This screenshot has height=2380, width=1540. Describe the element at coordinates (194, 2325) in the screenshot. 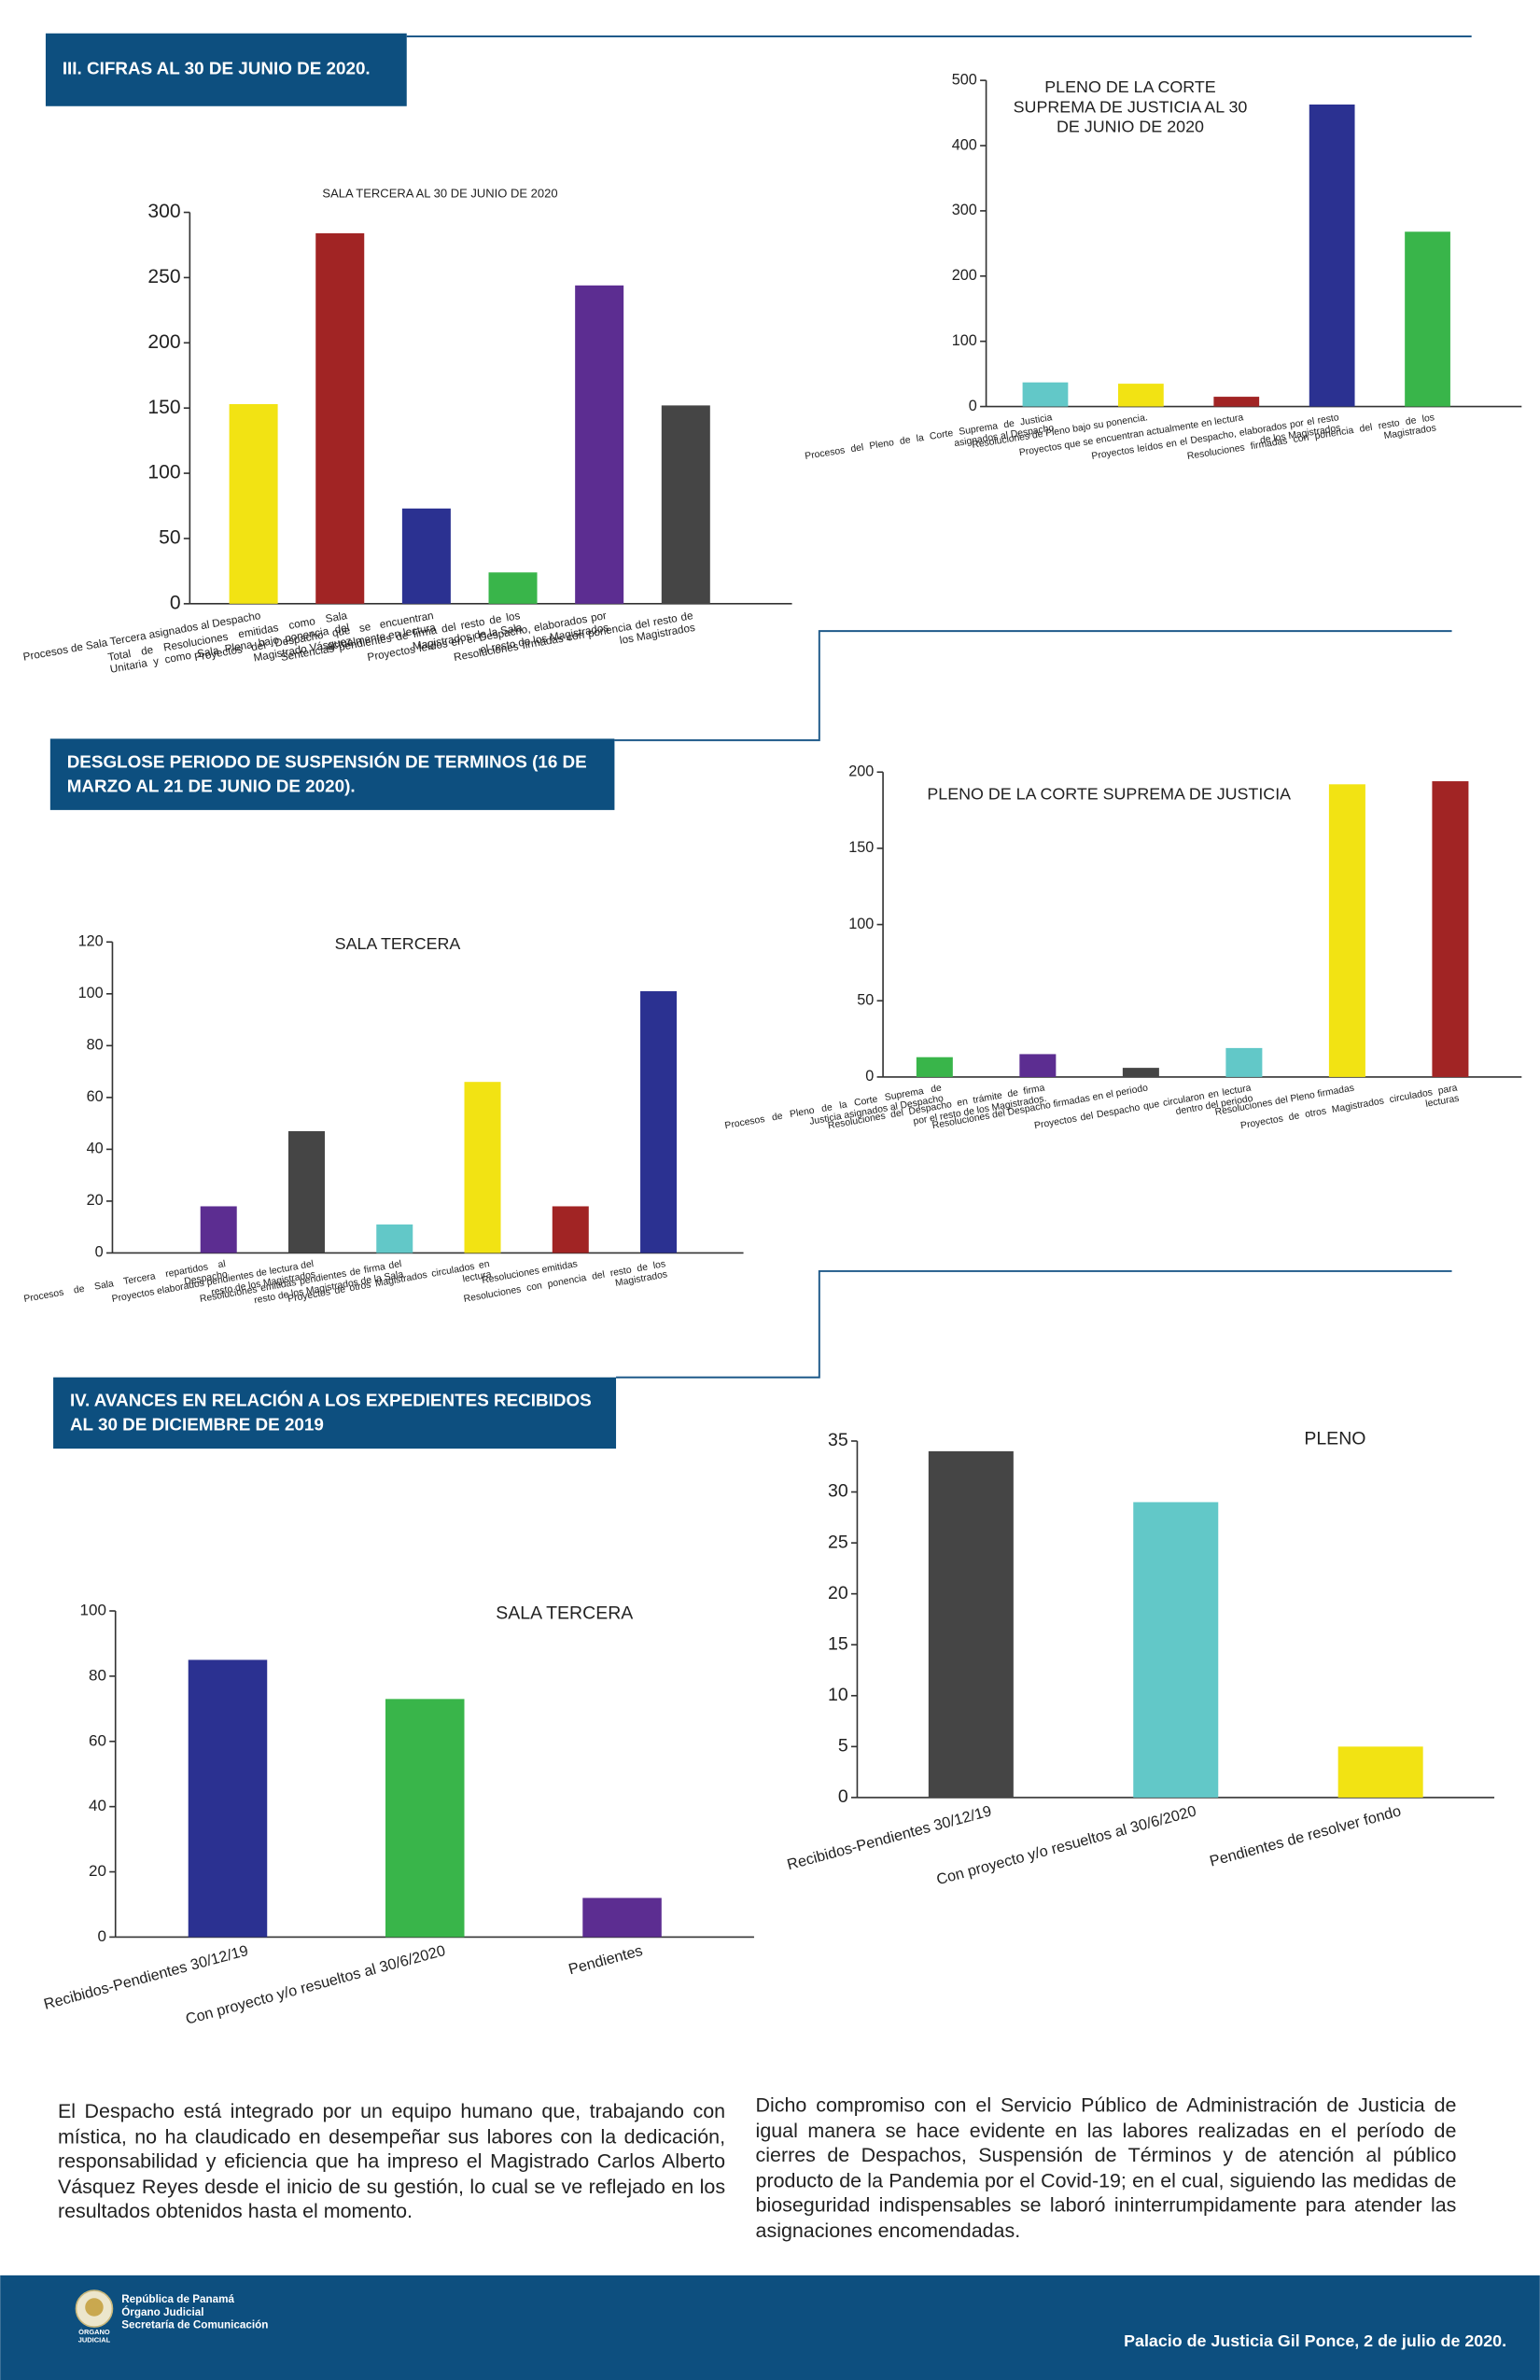

I see `logo-line: Secretaría de Comunicación` at that location.